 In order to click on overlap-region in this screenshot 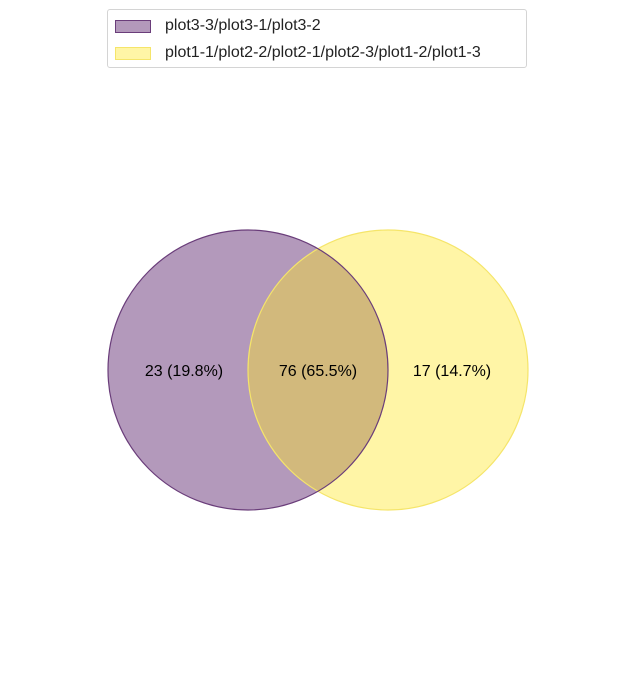, I will do `click(318, 370)`.